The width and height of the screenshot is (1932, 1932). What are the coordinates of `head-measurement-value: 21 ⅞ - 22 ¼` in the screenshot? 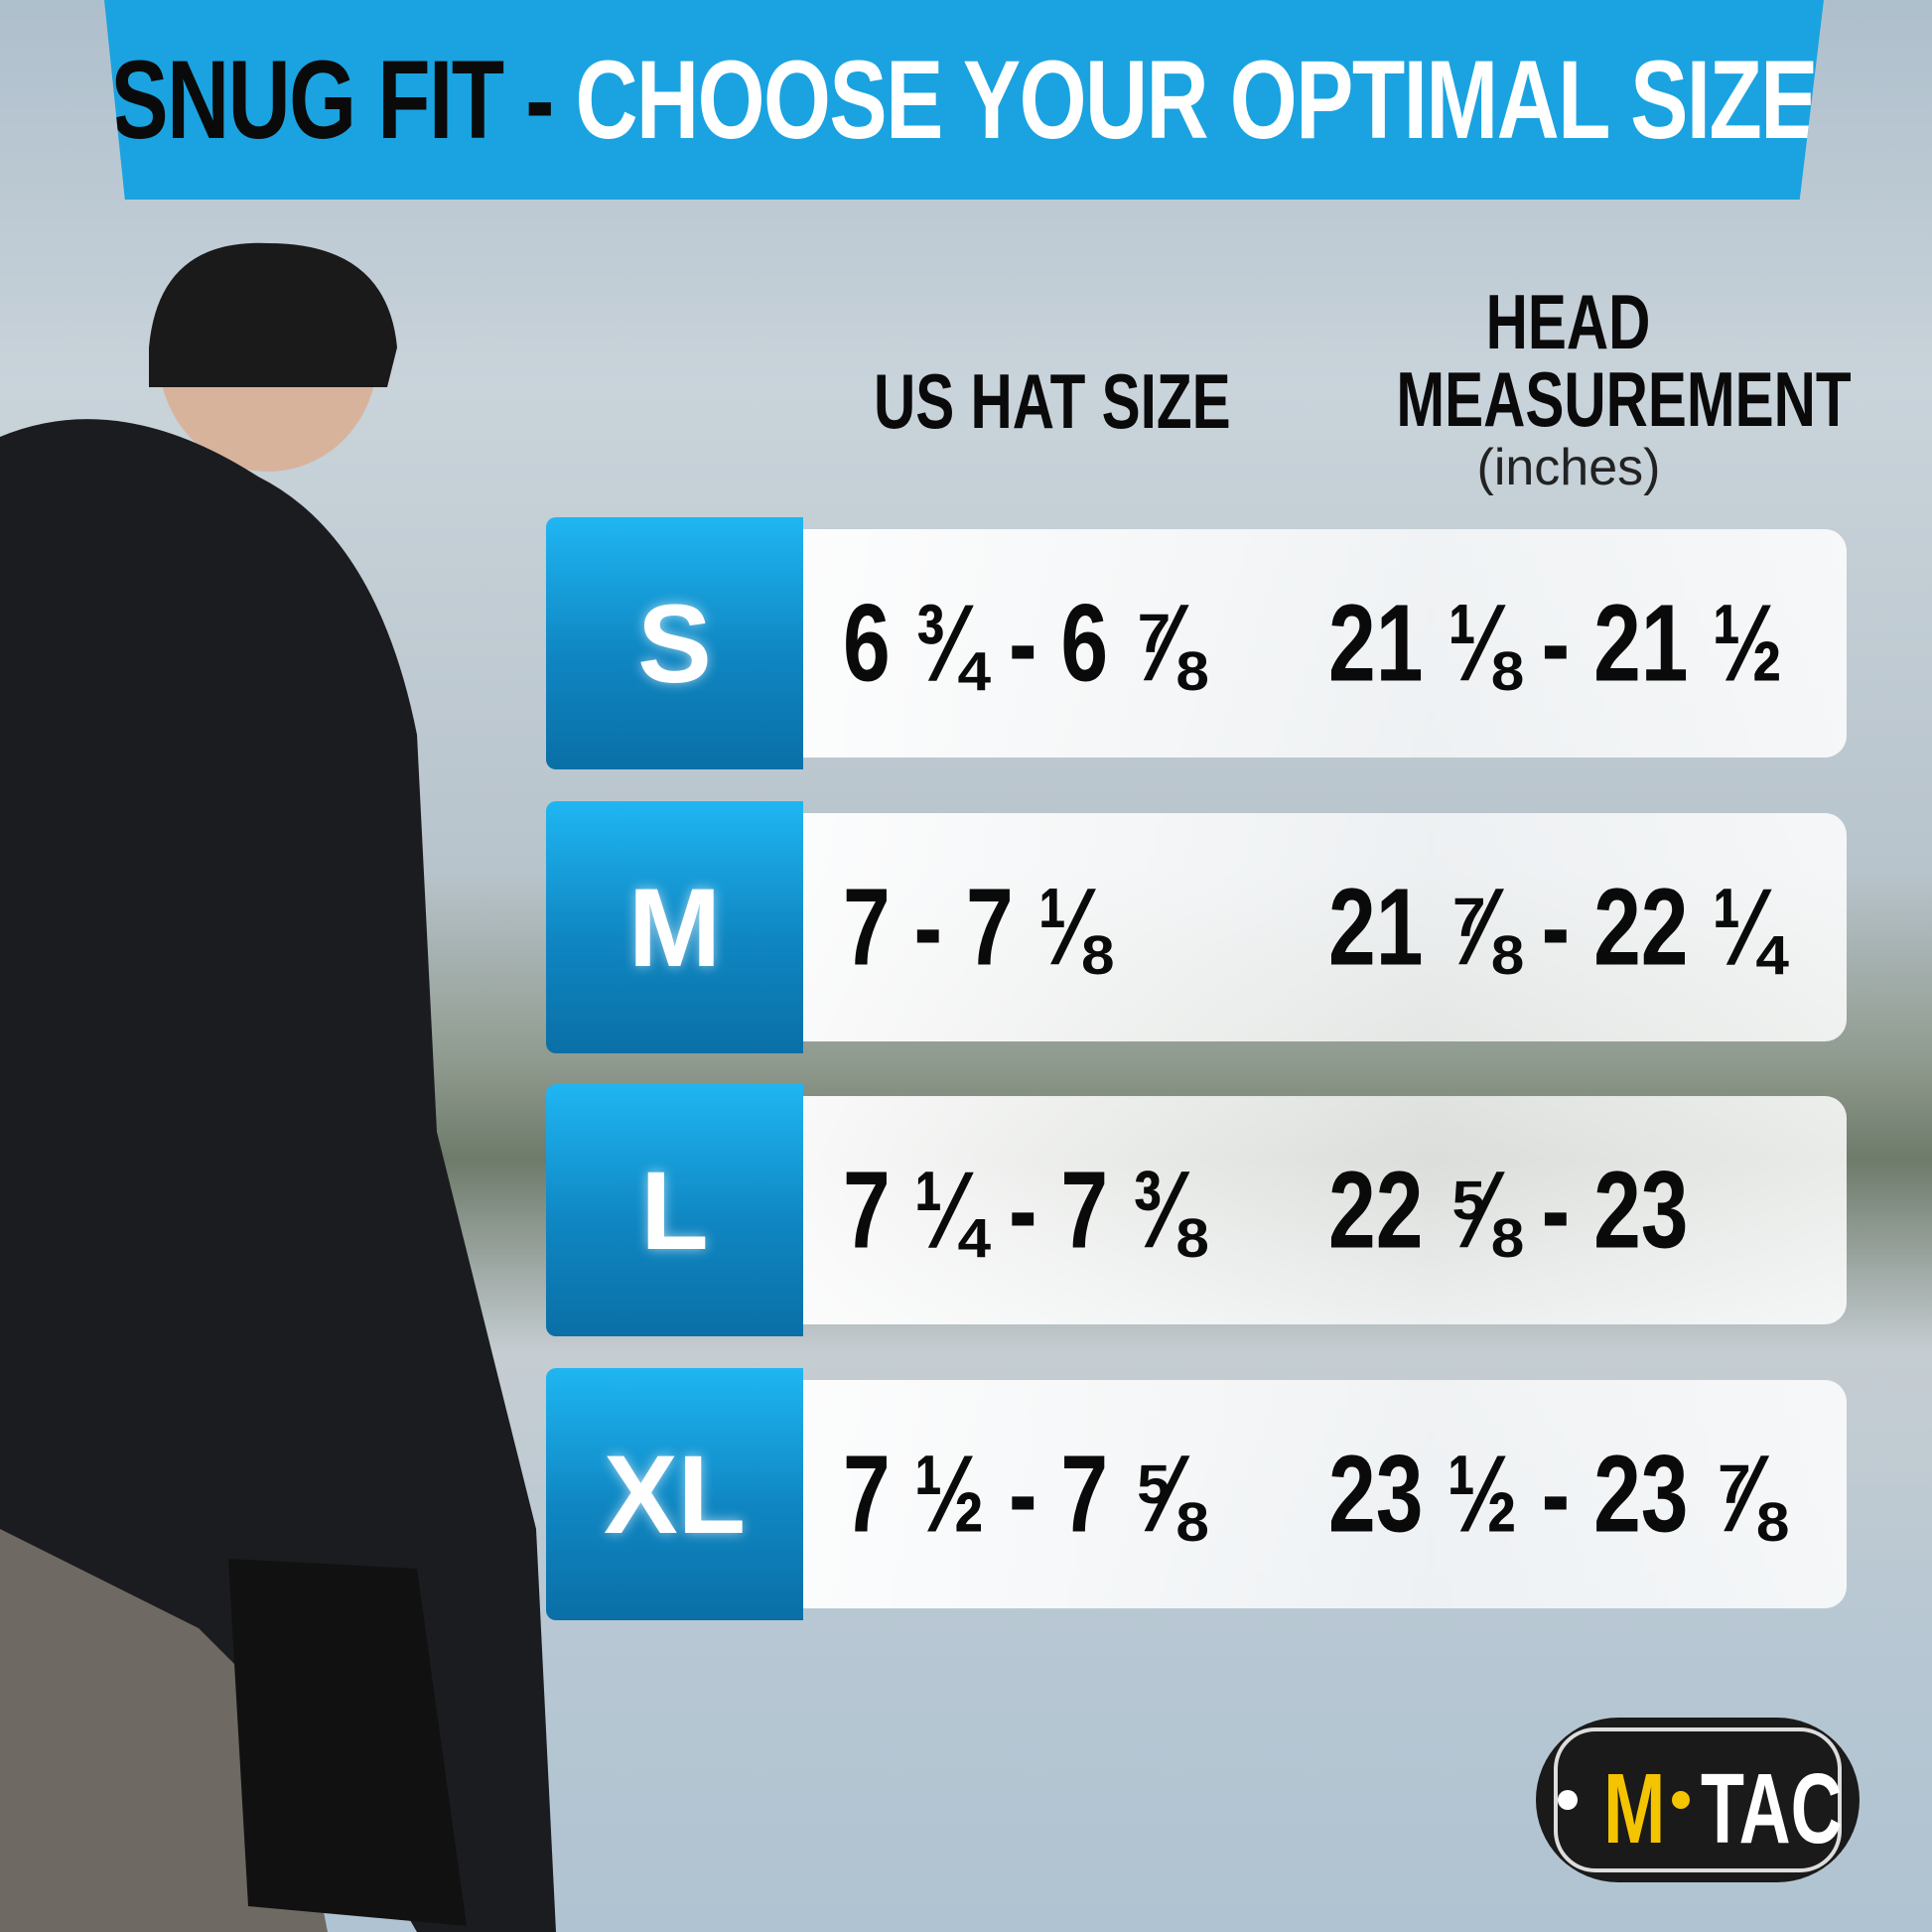 It's located at (1555, 927).